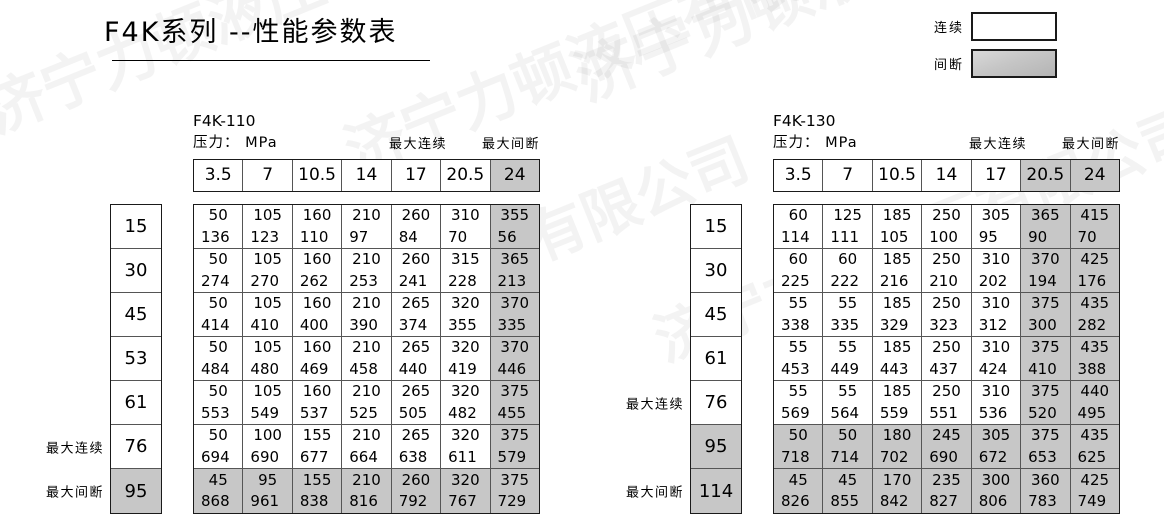 This screenshot has width=1164, height=521. Describe the element at coordinates (466, 226) in the screenshot. I see `data-cell: 310 70` at that location.